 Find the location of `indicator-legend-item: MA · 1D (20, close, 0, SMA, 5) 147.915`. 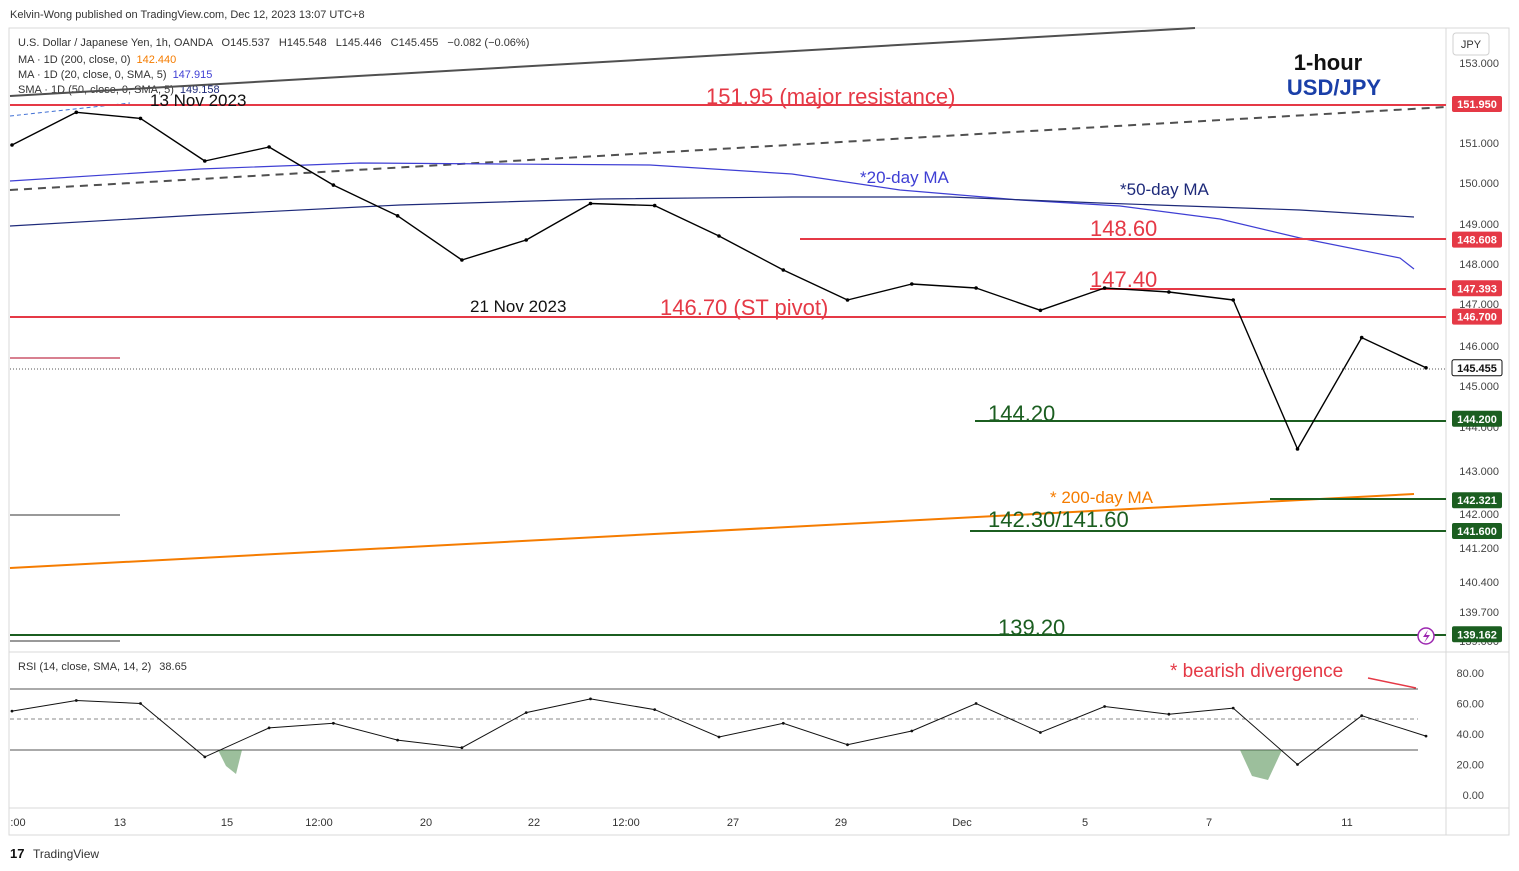

indicator-legend-item: MA · 1D (20, close, 0, SMA, 5) 147.915 is located at coordinates (115, 75).